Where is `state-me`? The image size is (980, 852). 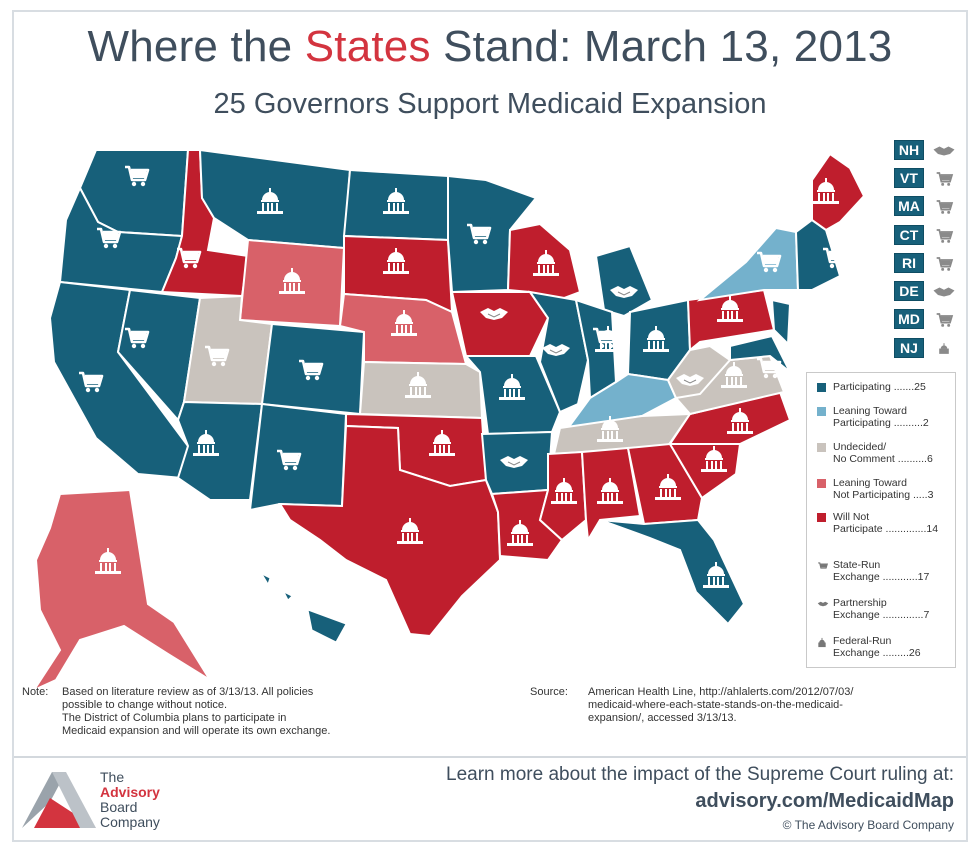 state-me is located at coordinates (838, 192).